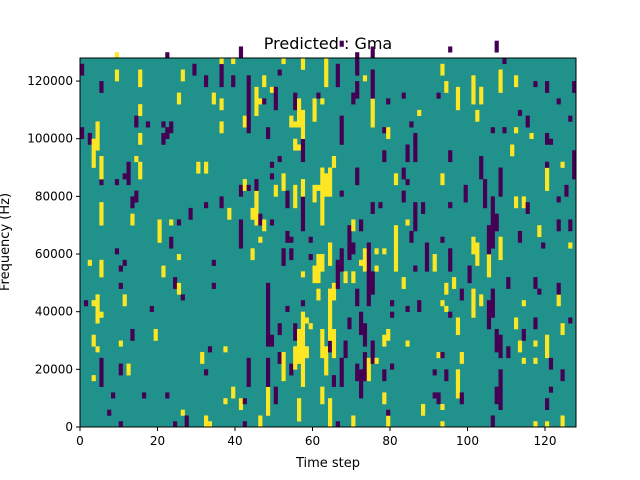 This screenshot has height=480, width=640. What do you see at coordinates (80, 441) in the screenshot?
I see `x-tick-label: 0` at bounding box center [80, 441].